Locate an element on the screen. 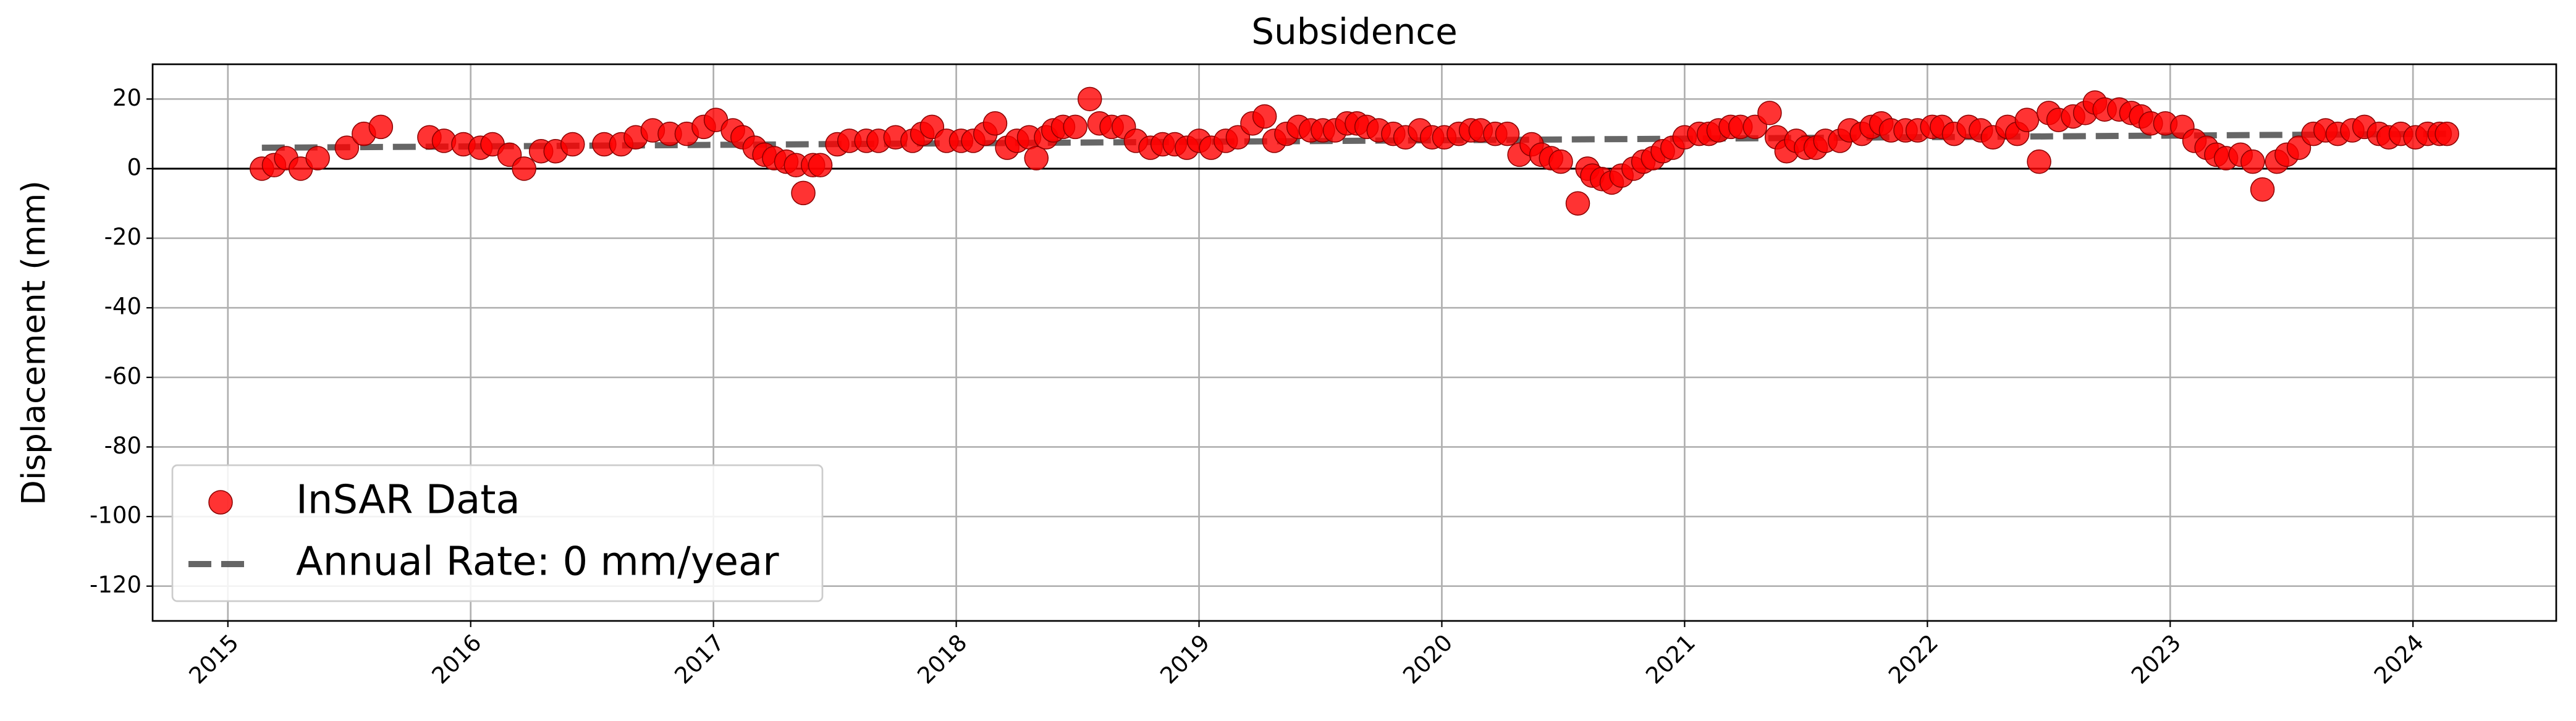 This screenshot has width=2576, height=721. x-tick-label: 2017 is located at coordinates (699, 659).